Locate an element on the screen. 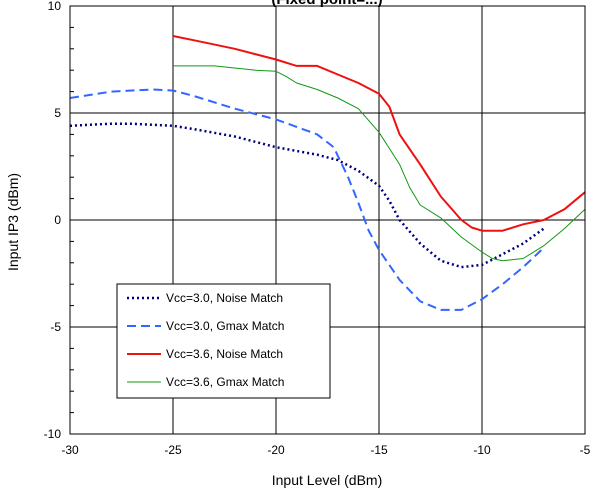 This screenshot has height=492, width=595. x-tick-label: -10 is located at coordinates (482, 450).